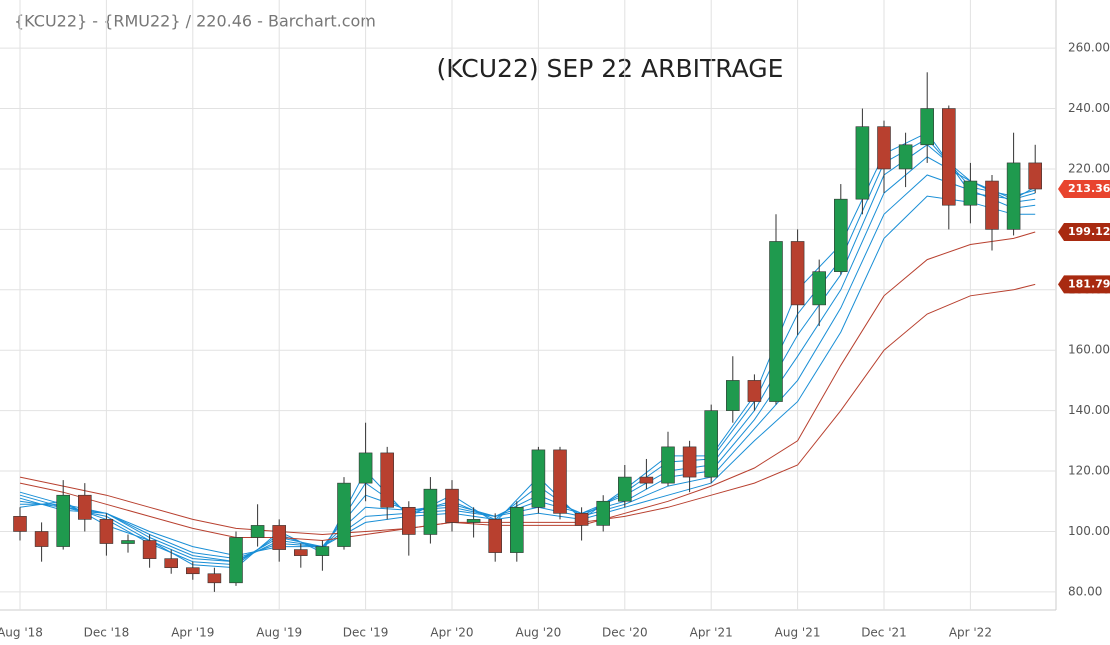  I want to click on y-tick-label: 260.00, so click(1089, 48).